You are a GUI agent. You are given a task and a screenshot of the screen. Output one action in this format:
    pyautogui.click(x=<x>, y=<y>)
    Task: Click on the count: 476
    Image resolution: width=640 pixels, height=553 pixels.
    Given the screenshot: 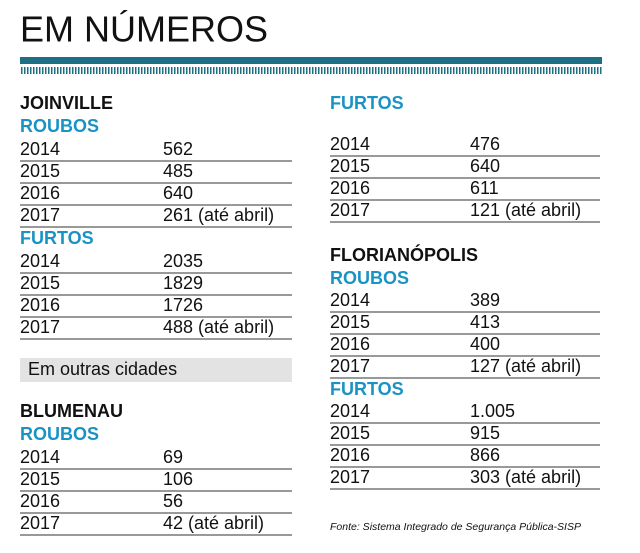 What is the action you would take?
    pyautogui.click(x=485, y=144)
    